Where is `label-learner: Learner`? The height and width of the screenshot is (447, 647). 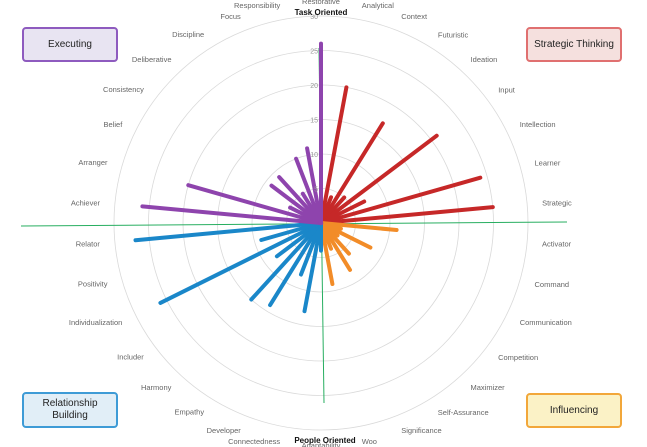
label-learner: Learner is located at coordinates (548, 162).